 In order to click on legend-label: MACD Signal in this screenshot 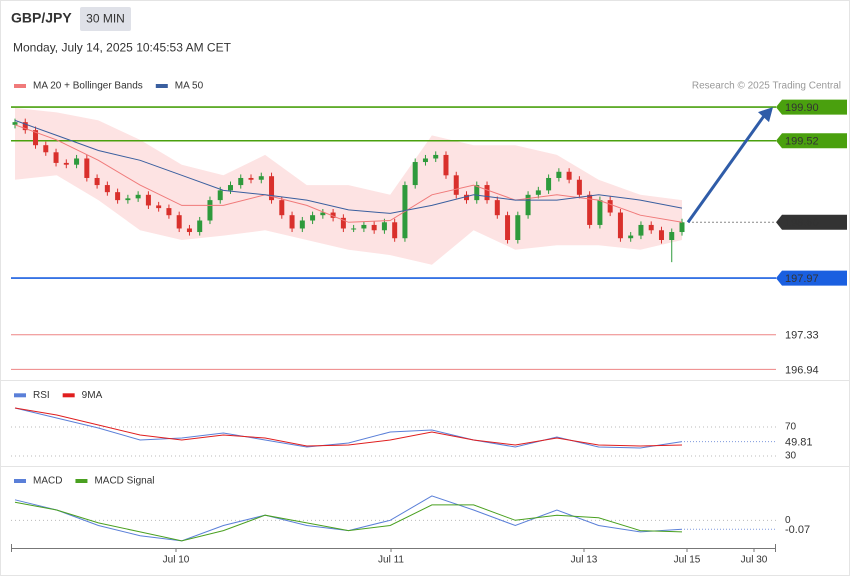, I will do `click(124, 481)`.